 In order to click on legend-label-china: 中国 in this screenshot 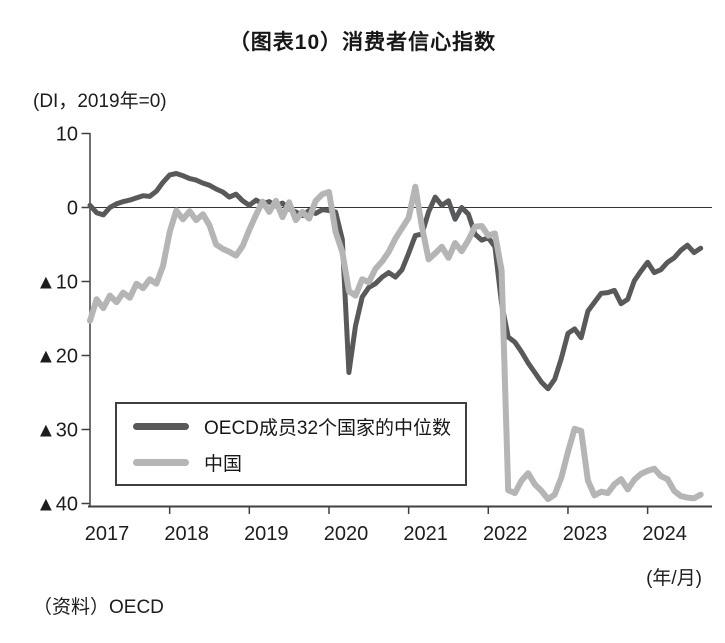, I will do `click(223, 464)`.